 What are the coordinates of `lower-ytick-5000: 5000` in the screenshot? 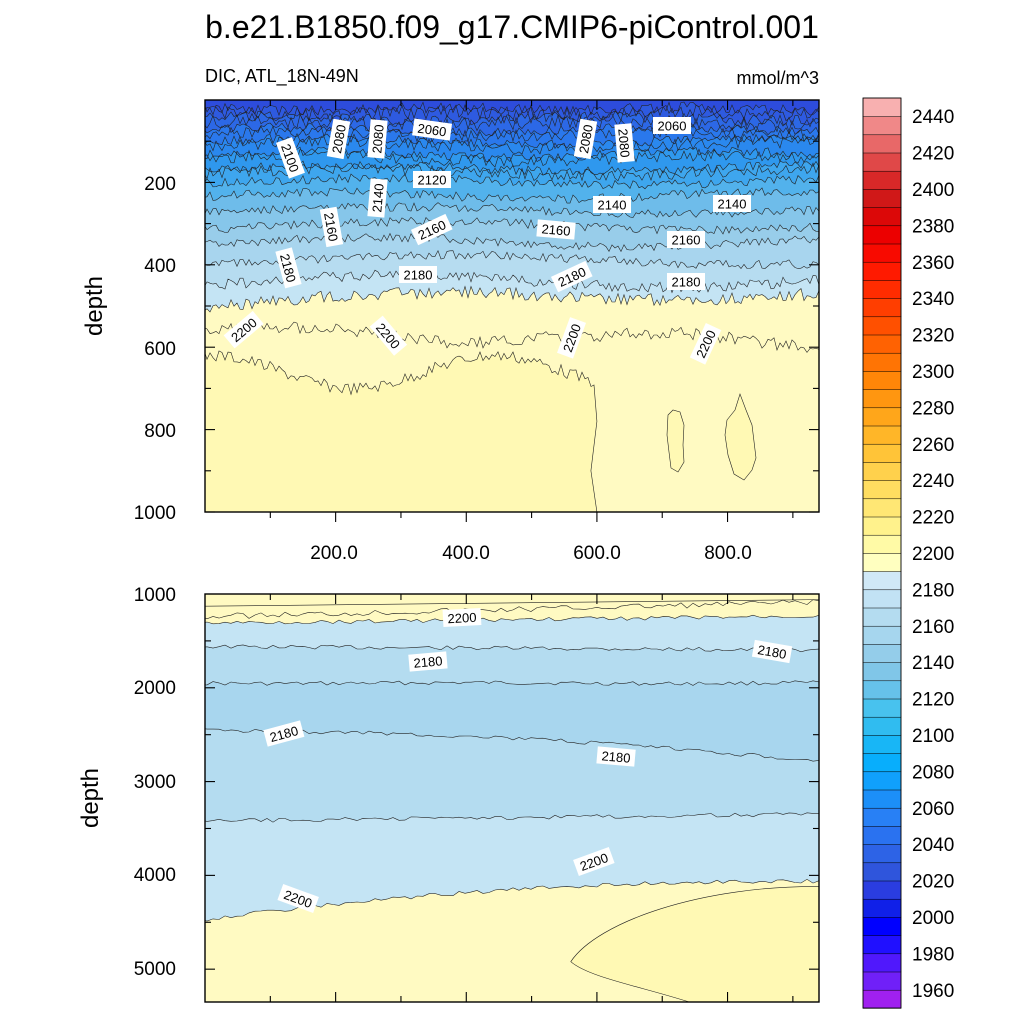 It's located at (155, 969).